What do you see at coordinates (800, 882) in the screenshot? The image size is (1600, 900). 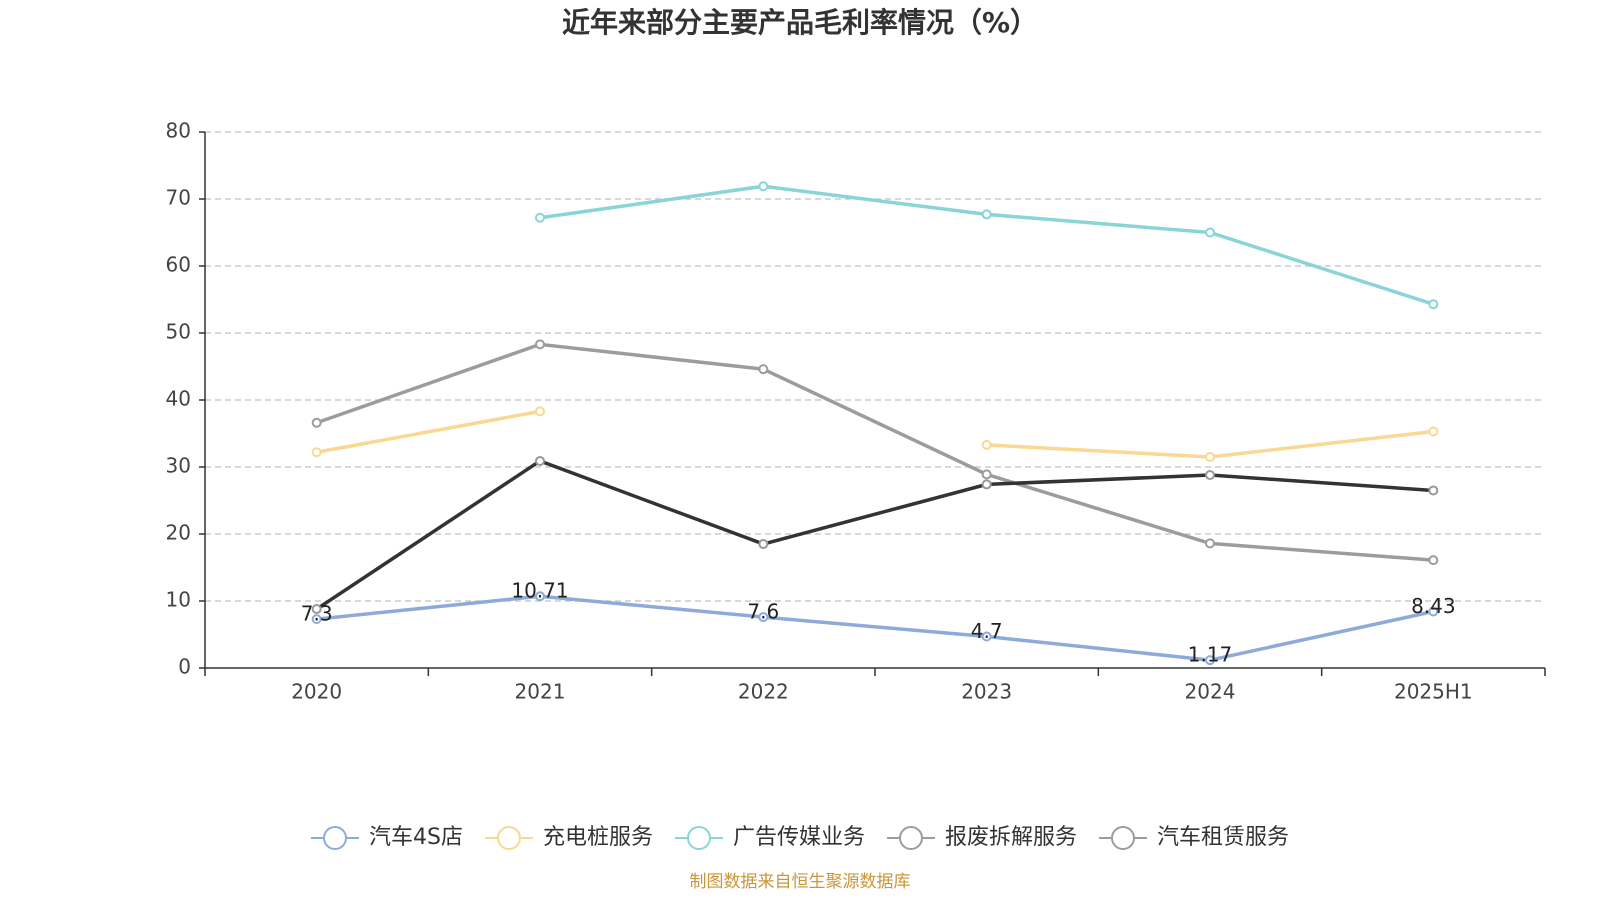 I see `source-note: 制图数据来自恒生聚源数据库` at bounding box center [800, 882].